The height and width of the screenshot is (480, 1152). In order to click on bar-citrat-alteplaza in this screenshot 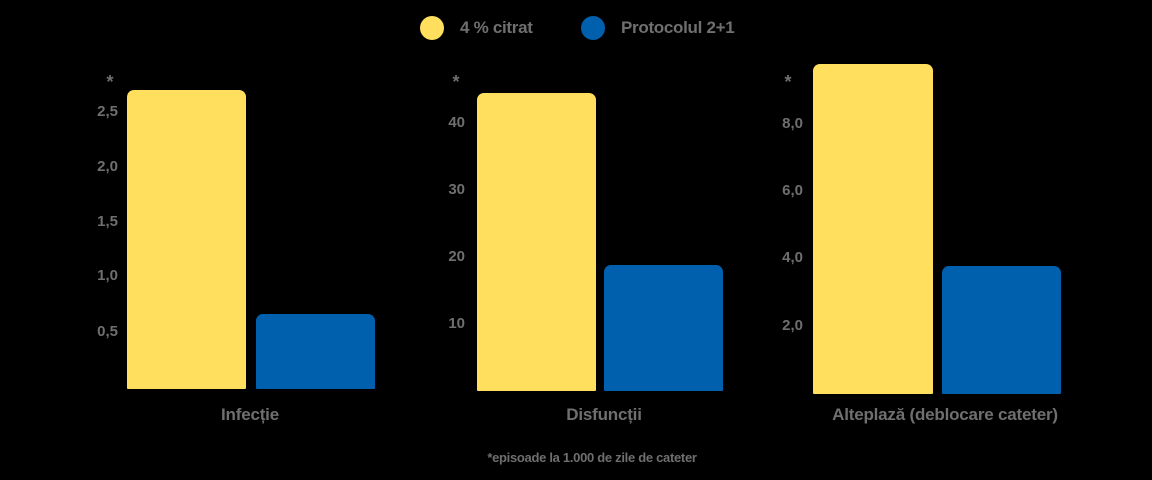, I will do `click(873, 229)`.